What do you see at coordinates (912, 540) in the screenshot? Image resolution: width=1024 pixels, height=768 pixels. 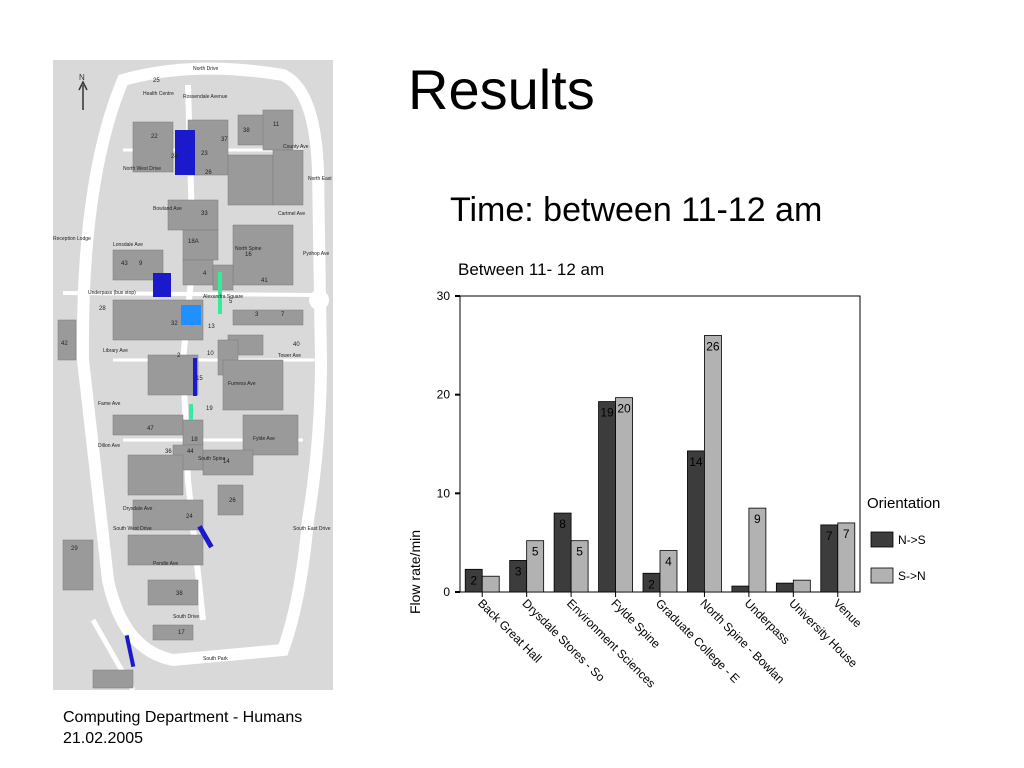 I see `legend-entry: N->S` at bounding box center [912, 540].